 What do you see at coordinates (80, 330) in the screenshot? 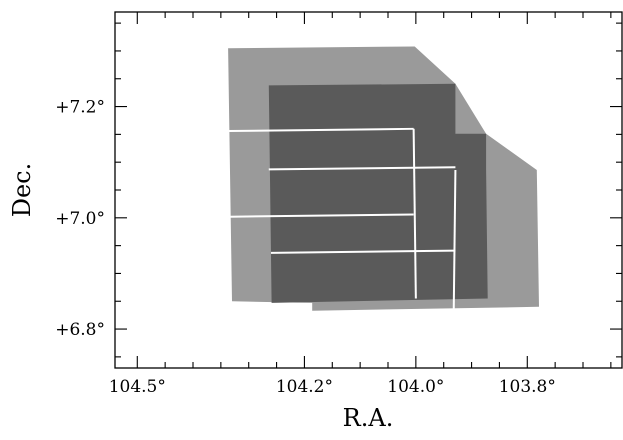
I see `y-tick-label-2: +6.8°` at bounding box center [80, 330].